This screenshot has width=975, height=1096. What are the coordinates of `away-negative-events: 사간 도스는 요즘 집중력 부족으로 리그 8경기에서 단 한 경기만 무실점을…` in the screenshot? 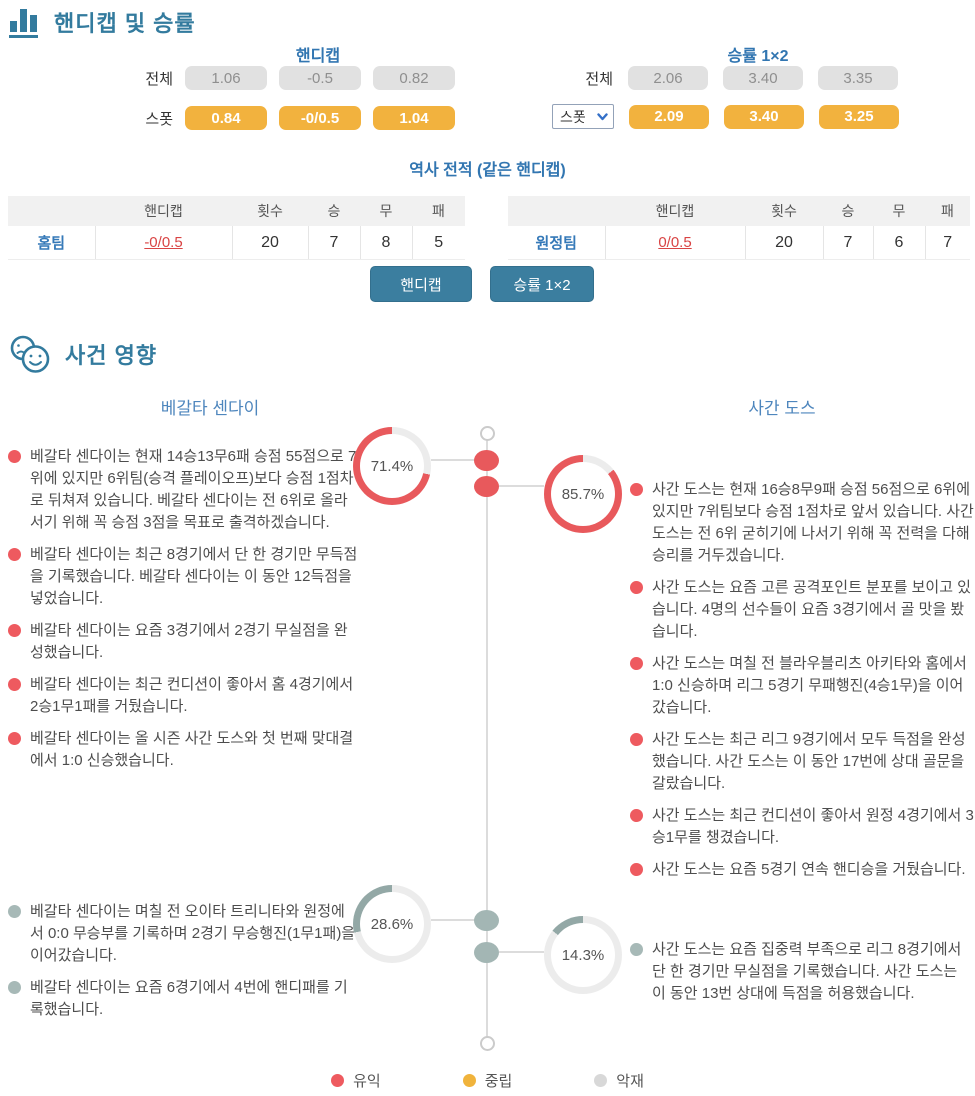 It's located at (802, 977).